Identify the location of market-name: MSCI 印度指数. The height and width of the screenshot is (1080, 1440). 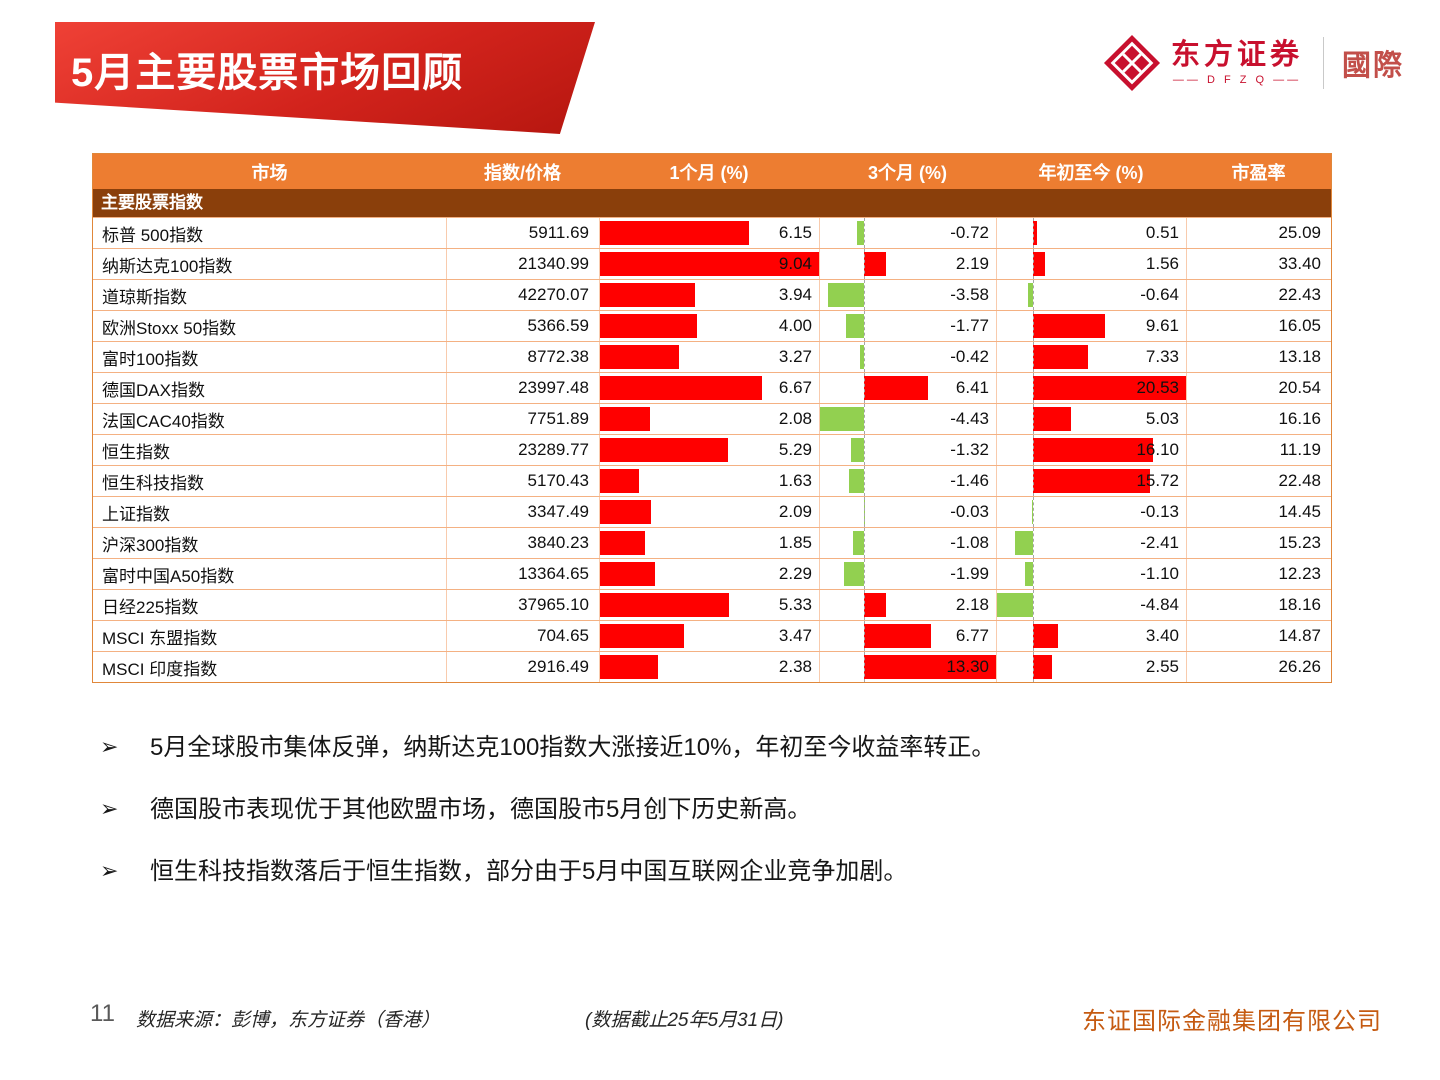
(160, 669).